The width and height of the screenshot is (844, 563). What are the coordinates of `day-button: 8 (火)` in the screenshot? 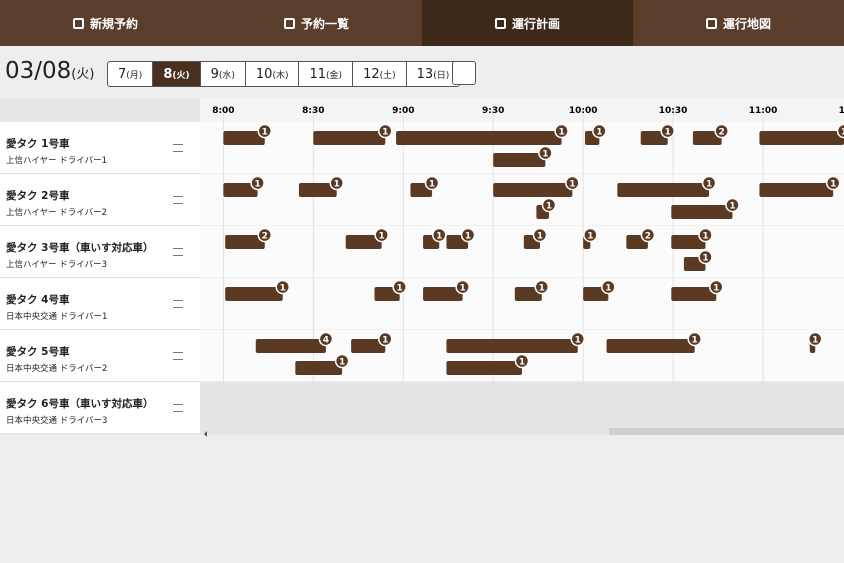 It's located at (176, 74).